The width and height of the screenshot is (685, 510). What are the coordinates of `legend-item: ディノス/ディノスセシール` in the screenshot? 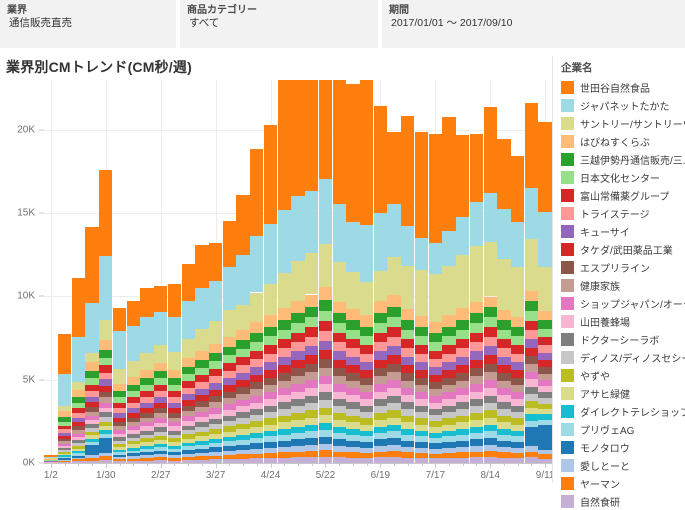 It's located at (619, 357).